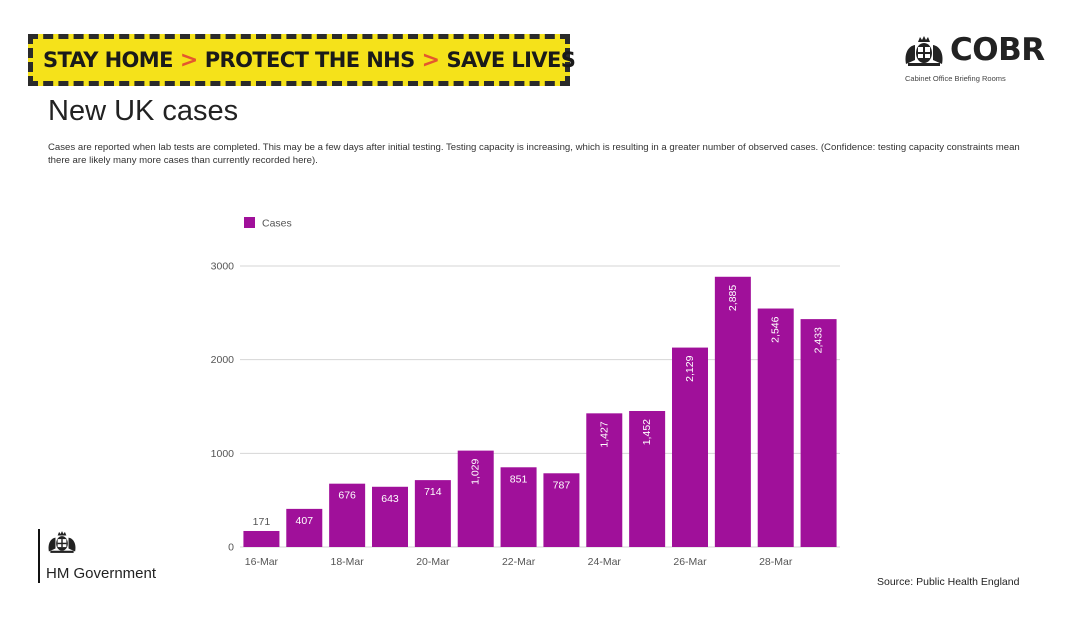 The height and width of the screenshot is (619, 1080). Describe the element at coordinates (249, 222) in the screenshot. I see `legend-swatch` at that location.